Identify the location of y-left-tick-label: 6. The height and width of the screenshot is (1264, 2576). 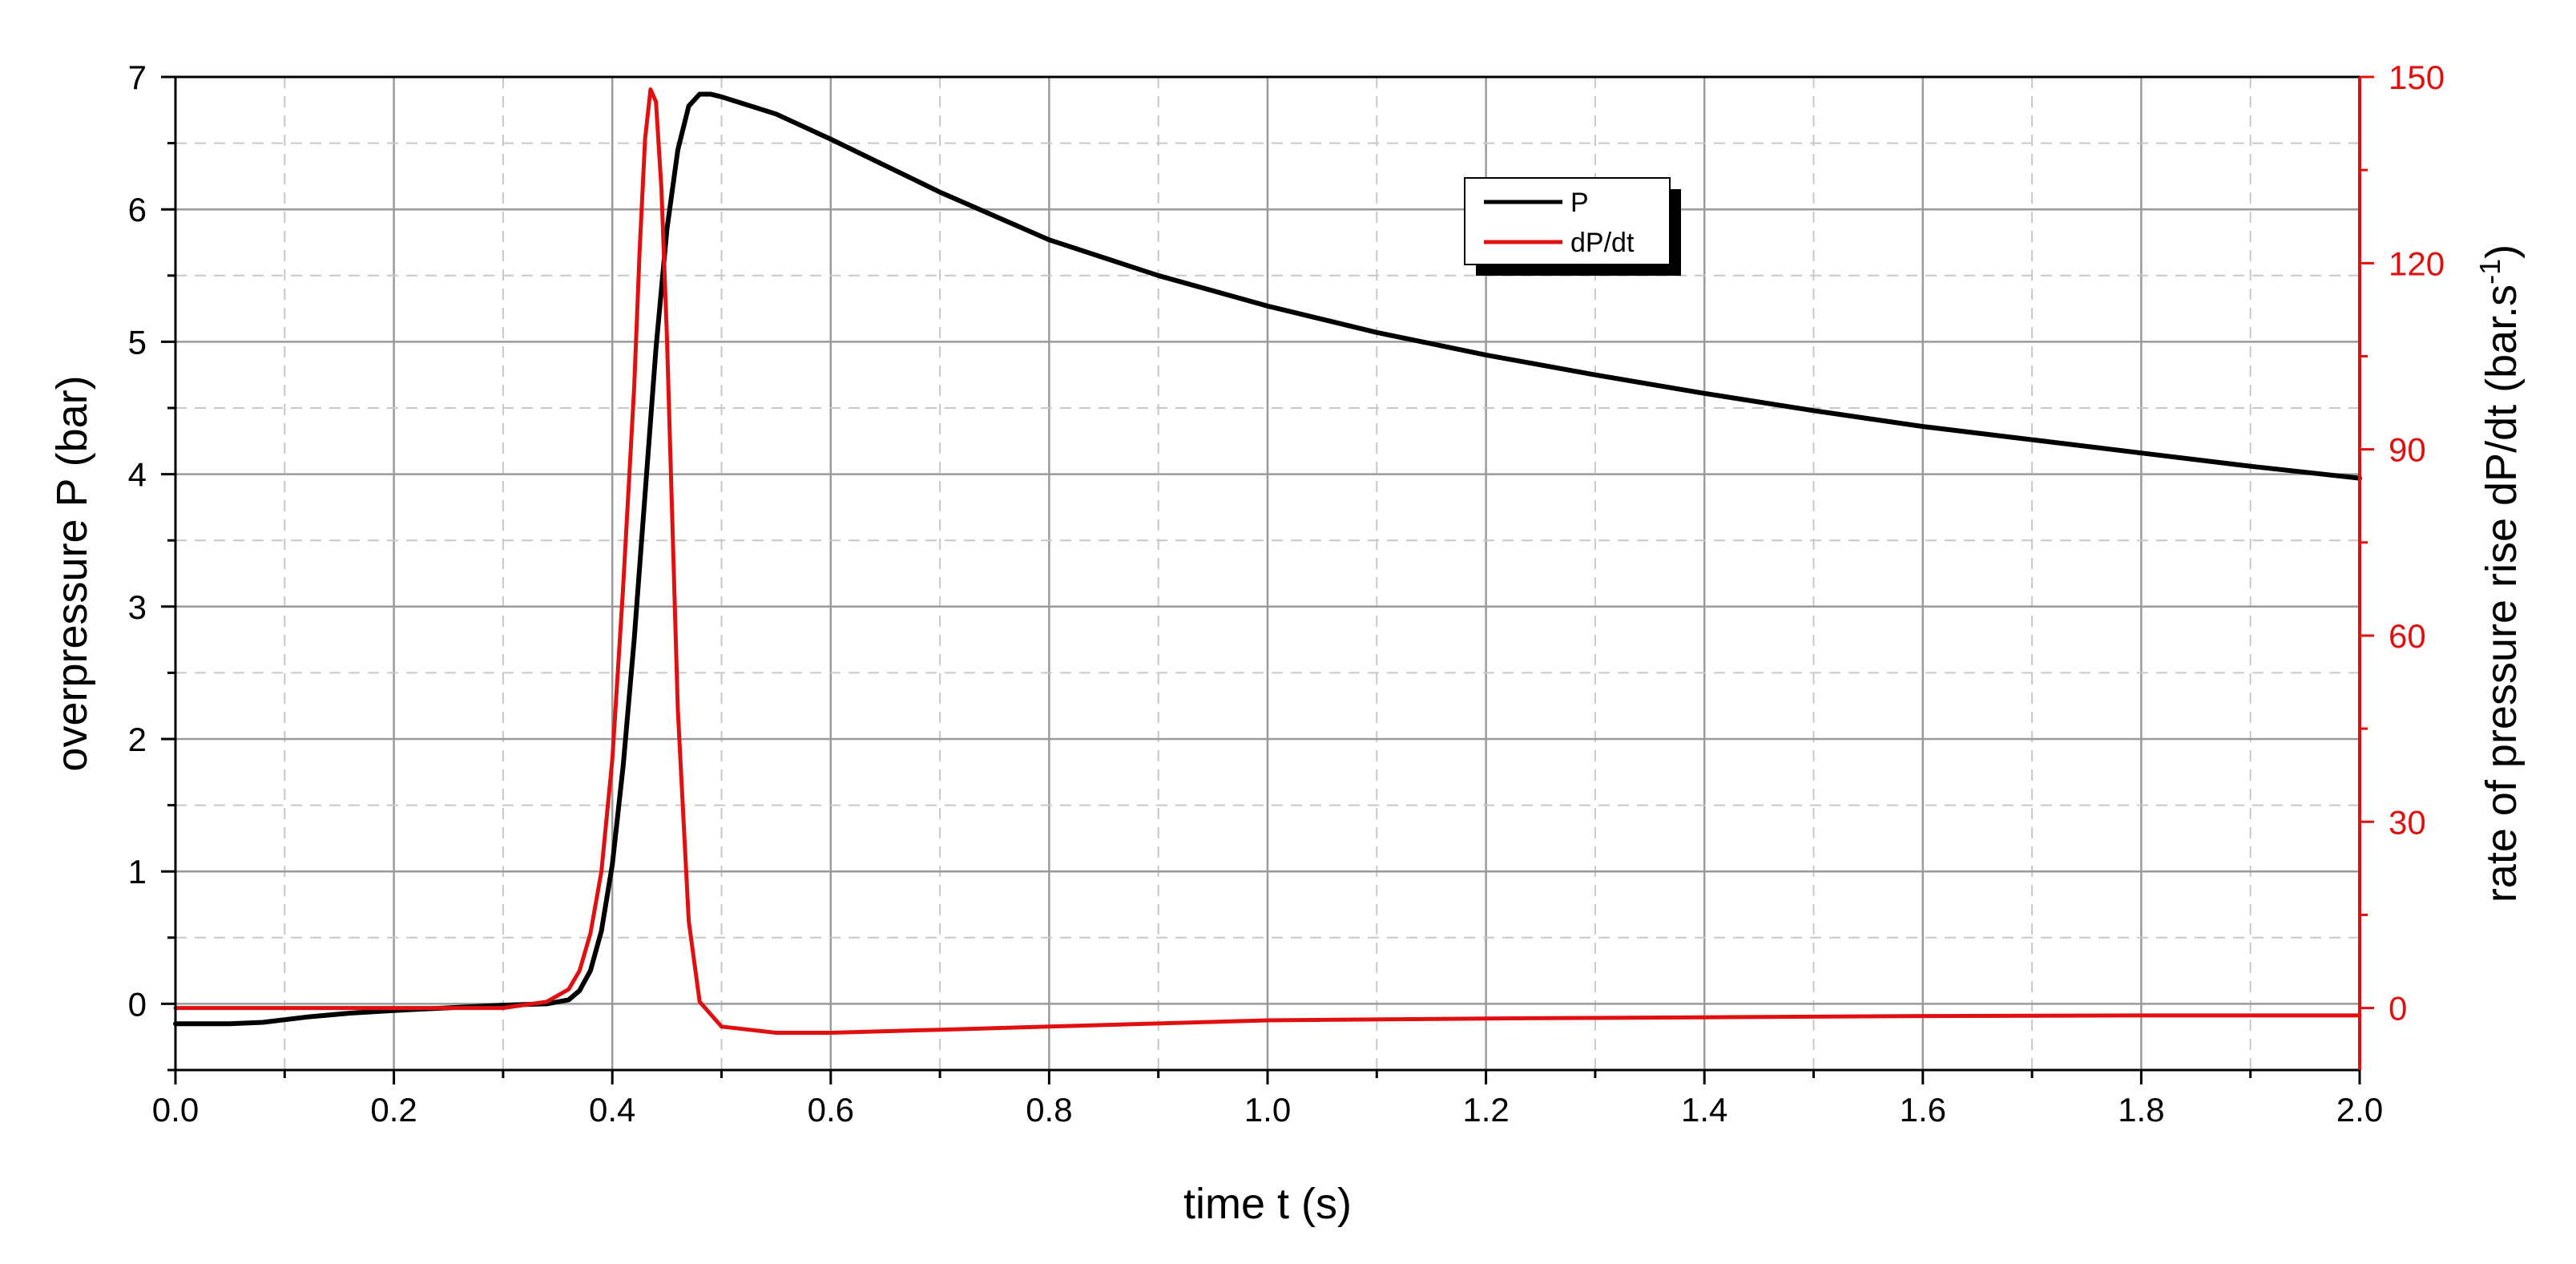
(137, 209).